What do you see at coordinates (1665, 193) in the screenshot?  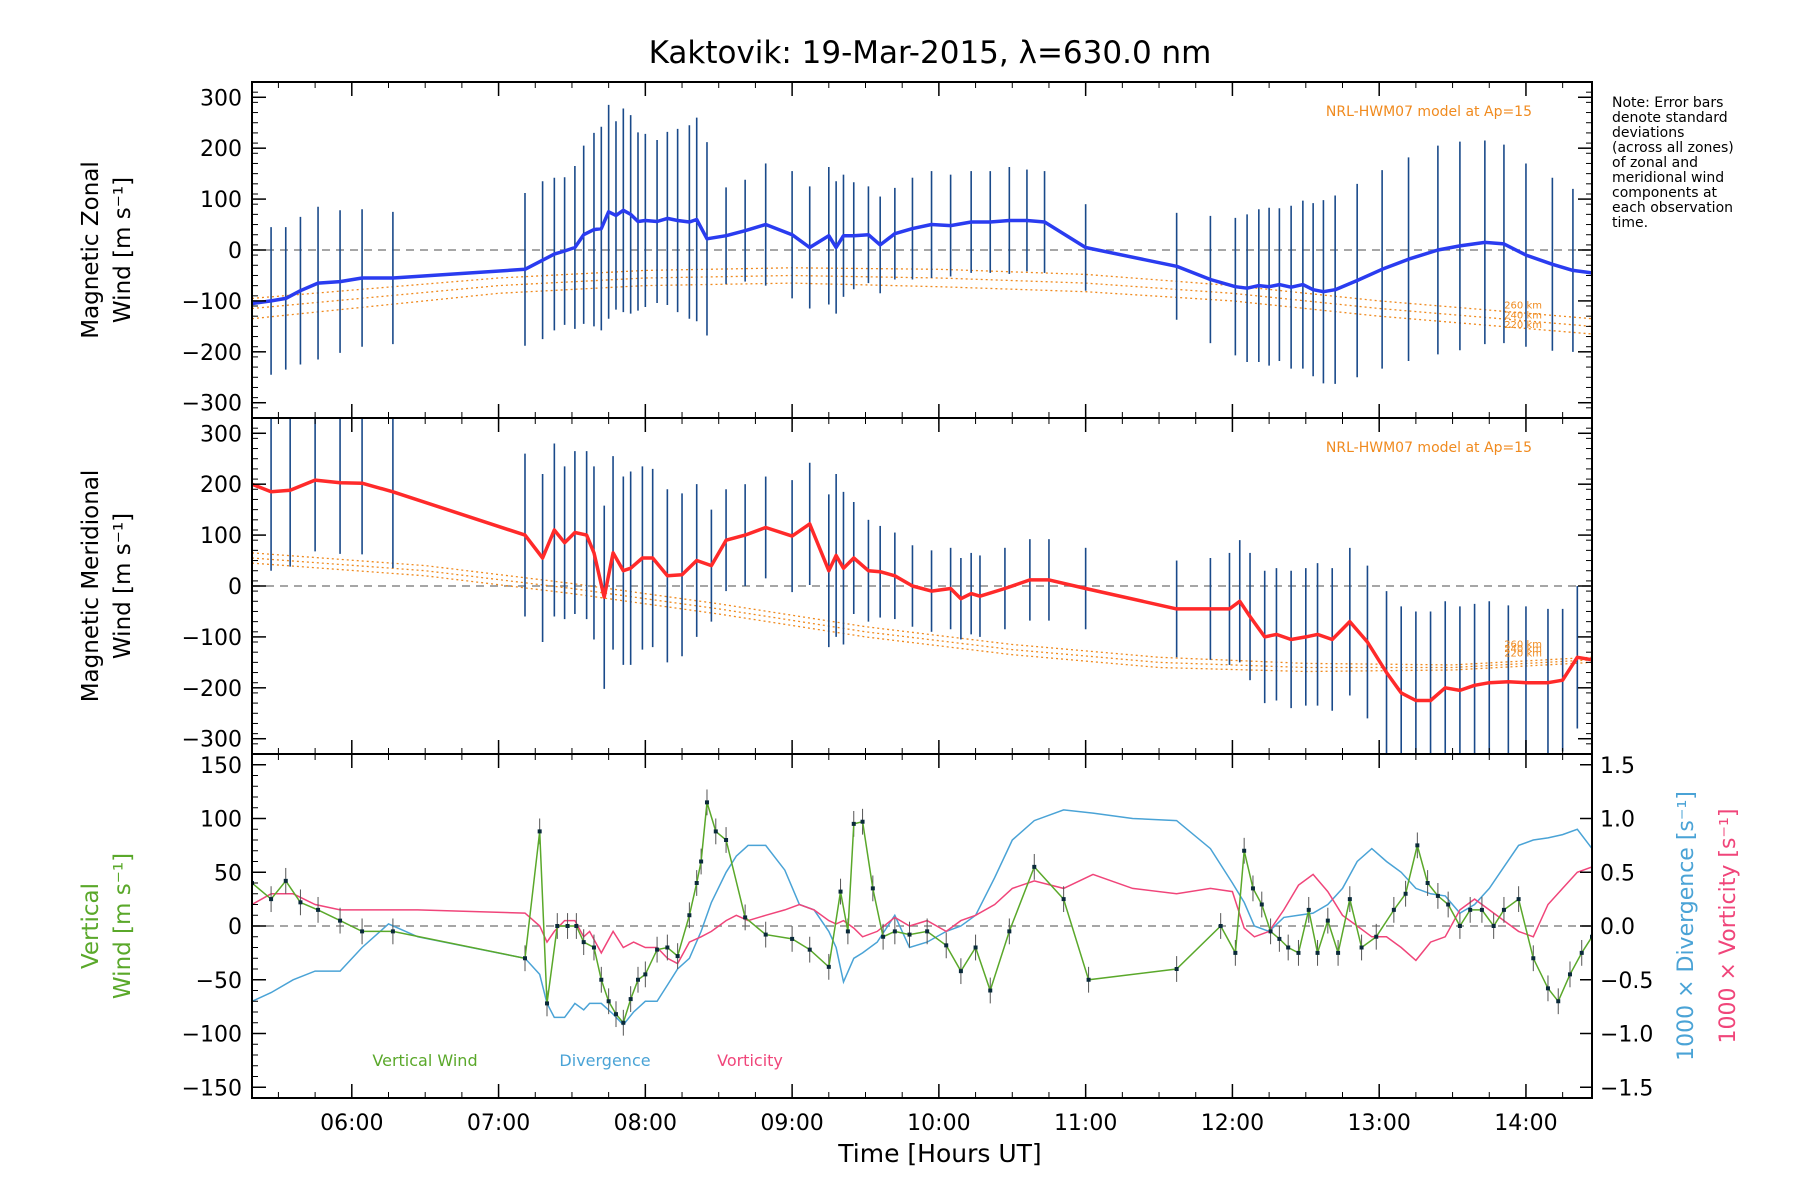 I see `note-line: components at` at bounding box center [1665, 193].